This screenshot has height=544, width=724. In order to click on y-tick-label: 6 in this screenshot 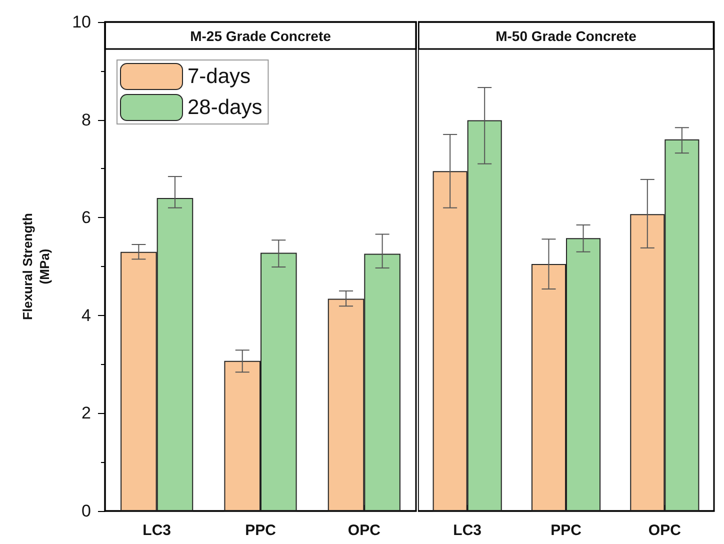, I will do `click(86, 218)`.